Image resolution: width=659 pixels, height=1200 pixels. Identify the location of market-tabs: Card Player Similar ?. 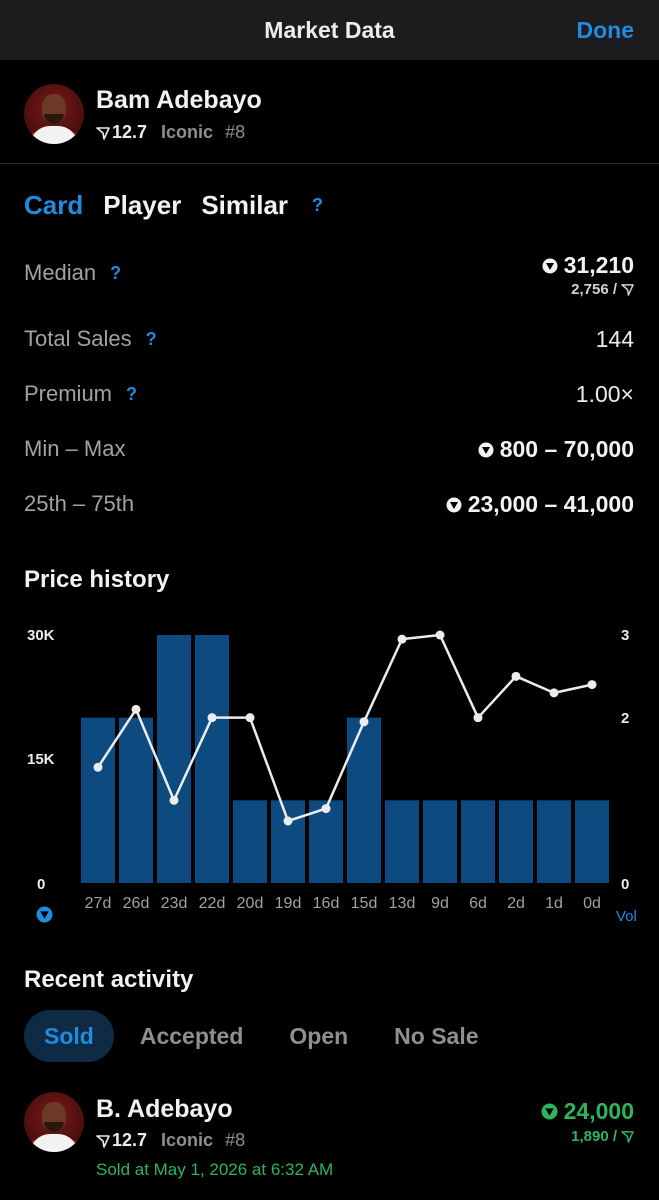
(173, 205).